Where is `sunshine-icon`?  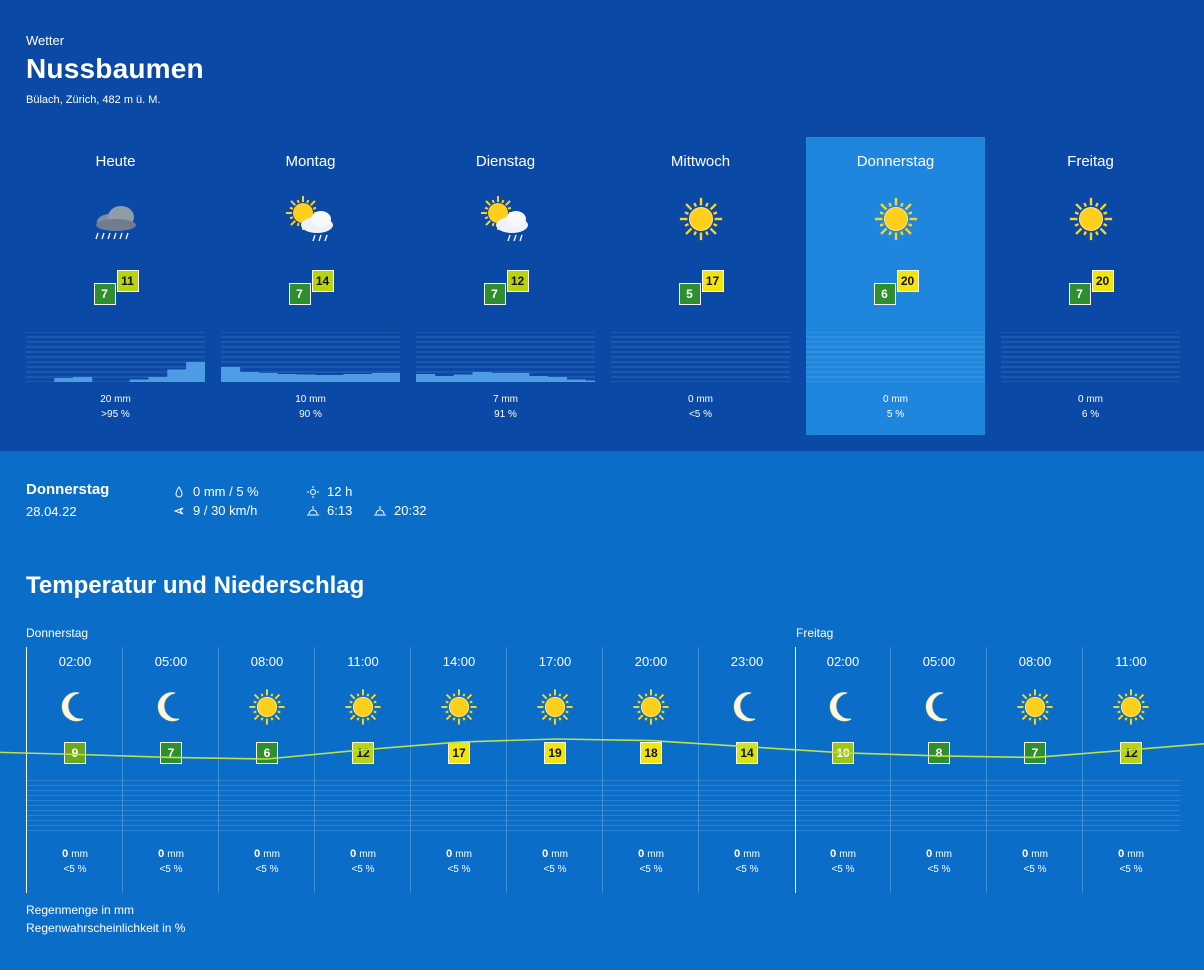 sunshine-icon is located at coordinates (313, 492).